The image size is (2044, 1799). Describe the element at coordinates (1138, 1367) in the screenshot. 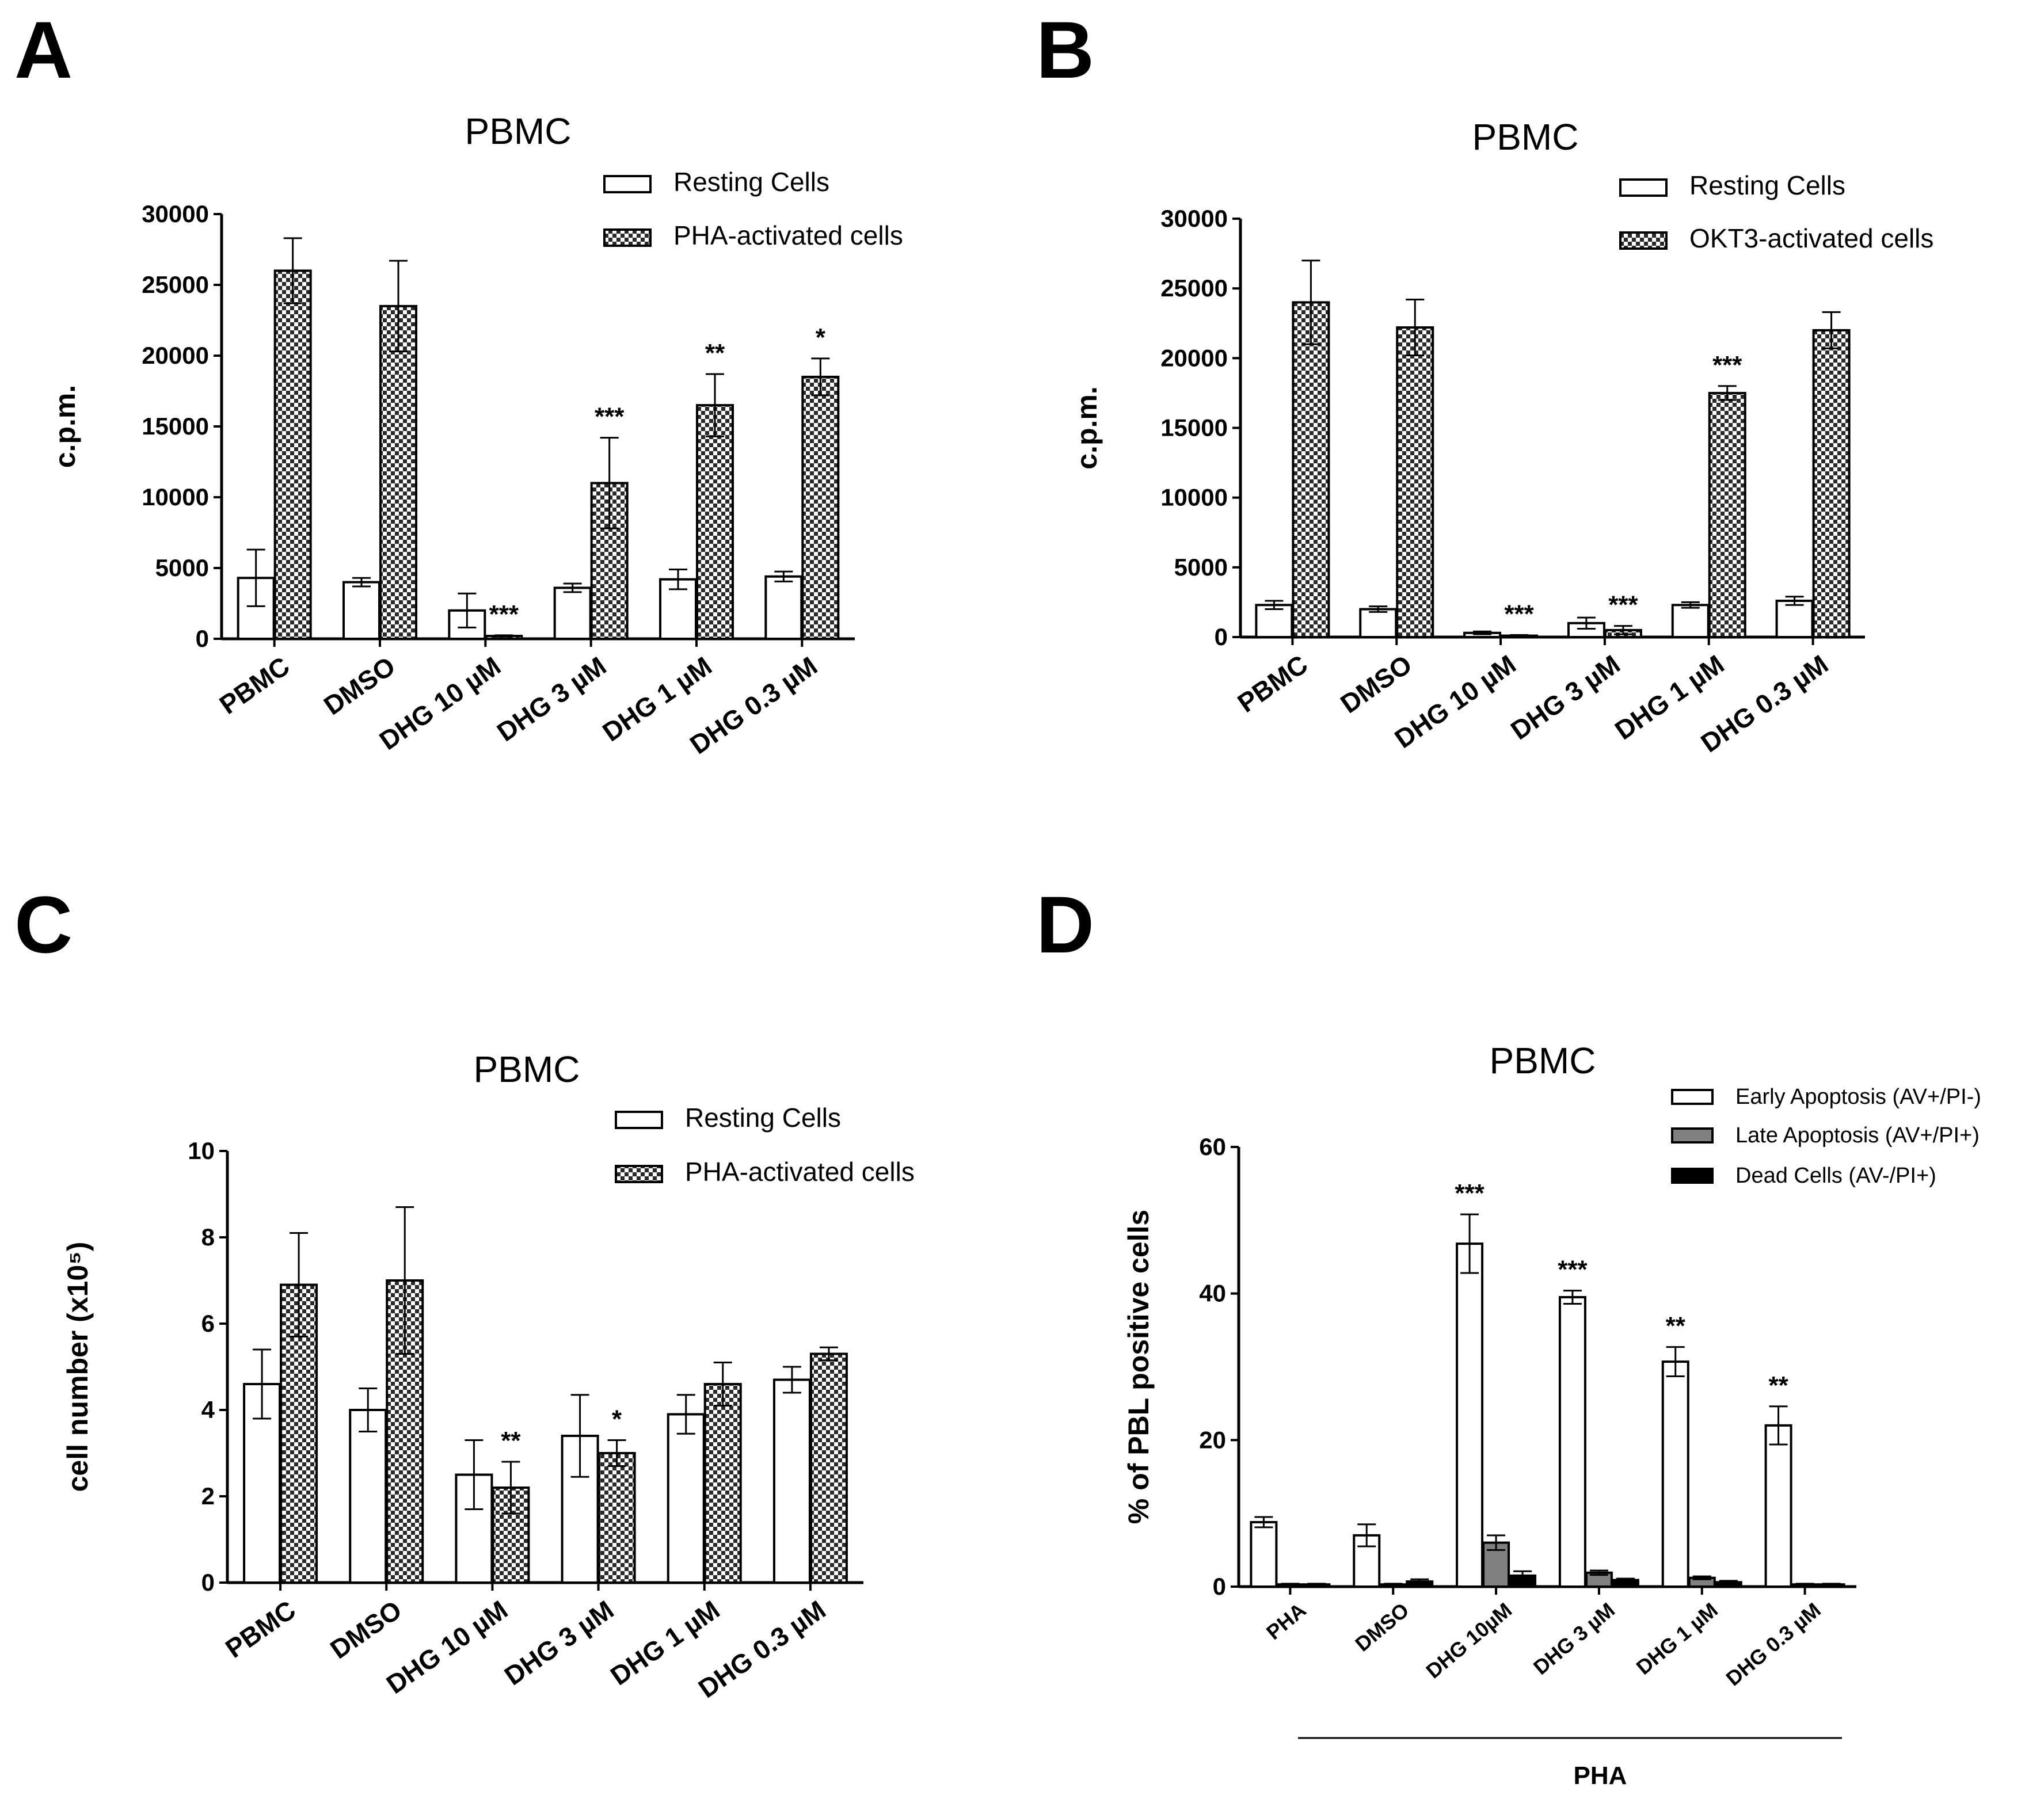

I see `y-axis-label: % of PBL positive cells` at that location.